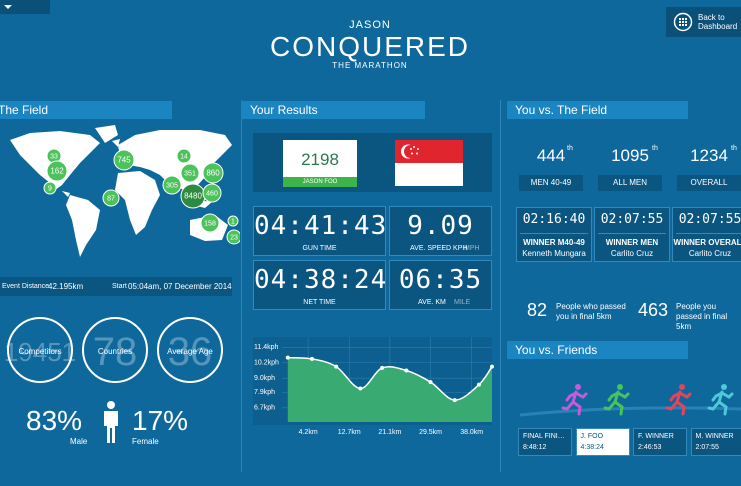 Image resolution: width=741 pixels, height=486 pixels. I want to click on ave-speed: 9.09, so click(440, 226).